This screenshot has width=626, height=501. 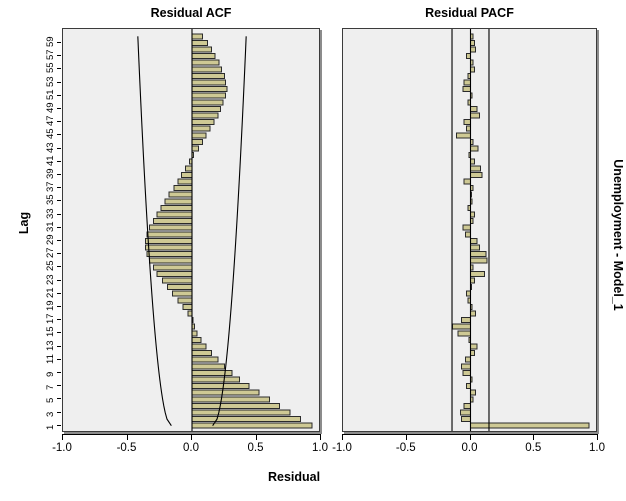 What do you see at coordinates (50, 160) in the screenshot?
I see `lag-tick-label: 41` at bounding box center [50, 160].